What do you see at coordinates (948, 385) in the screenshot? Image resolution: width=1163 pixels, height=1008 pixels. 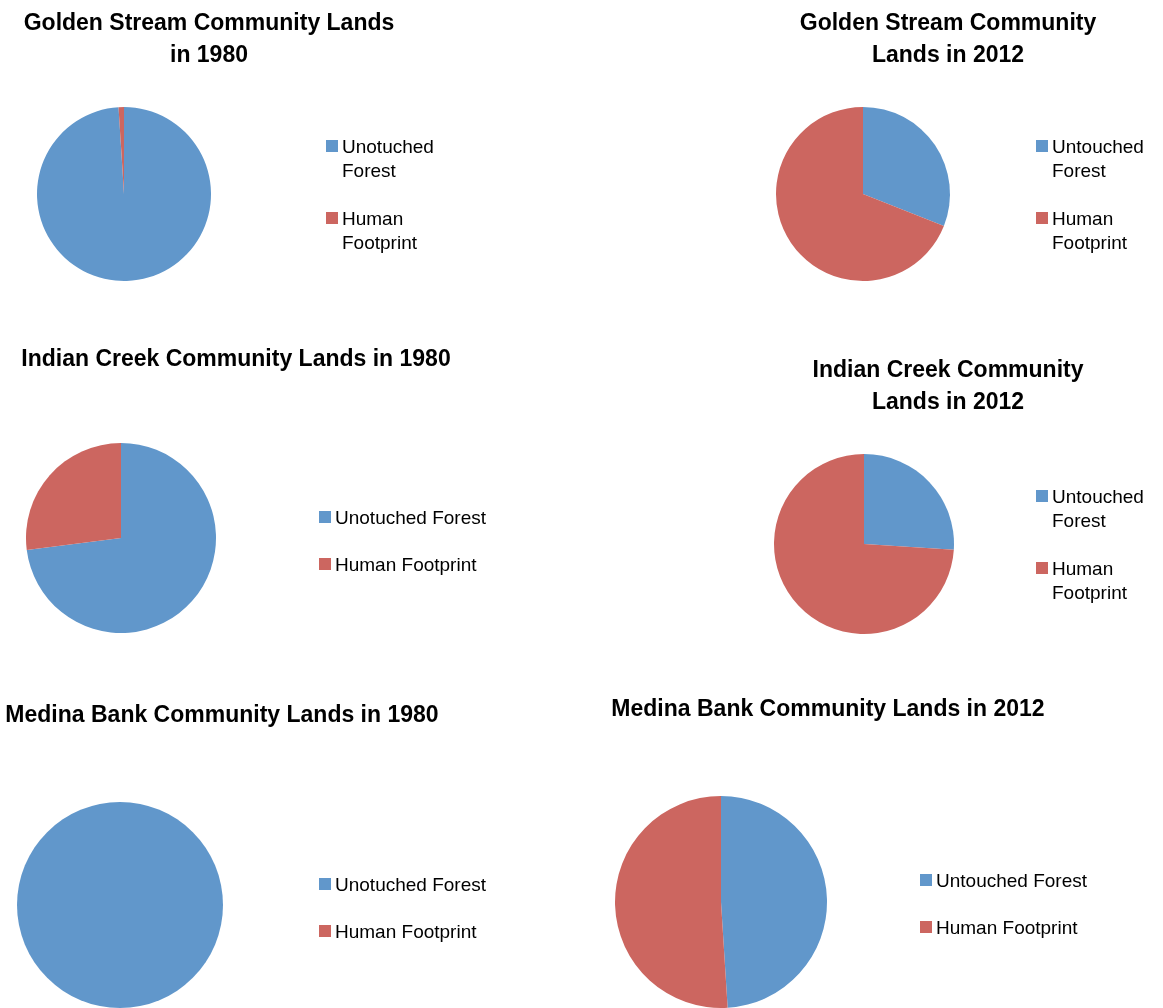 I see `chart-title: Indian Creek Community Lands in 2012` at bounding box center [948, 385].